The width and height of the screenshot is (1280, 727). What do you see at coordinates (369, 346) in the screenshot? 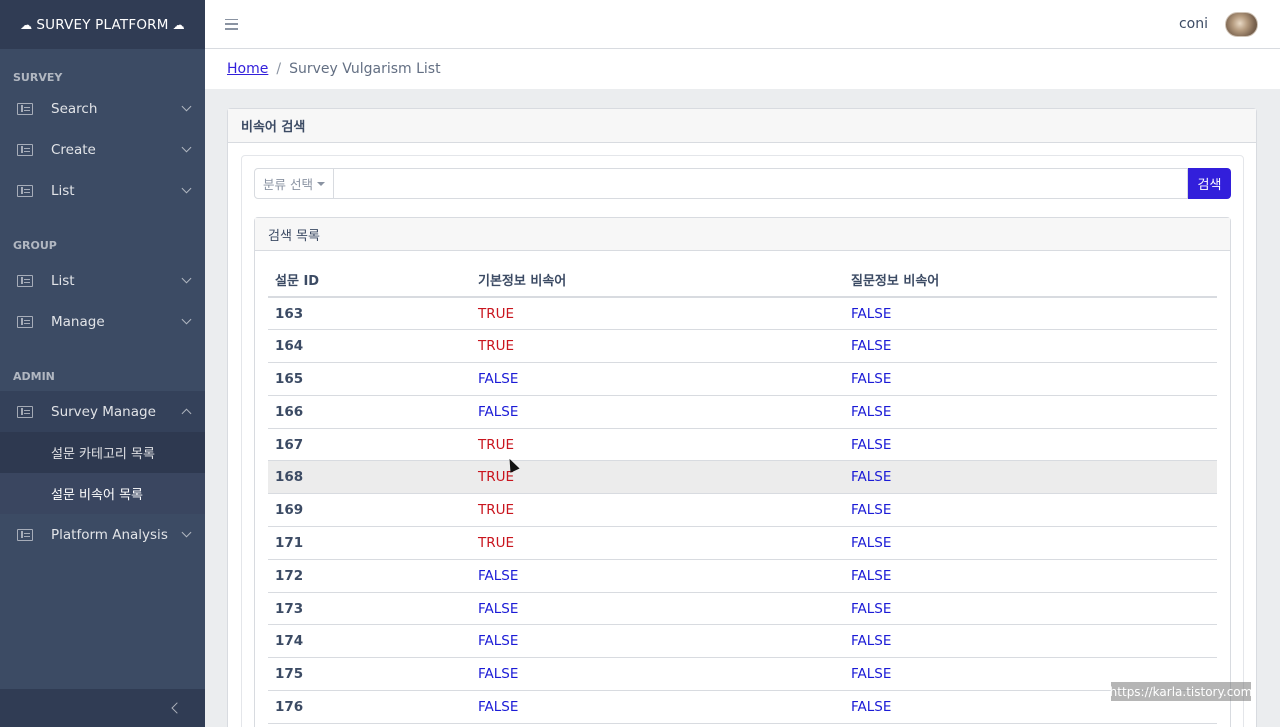
I see `survey-id-cell: 164` at bounding box center [369, 346].